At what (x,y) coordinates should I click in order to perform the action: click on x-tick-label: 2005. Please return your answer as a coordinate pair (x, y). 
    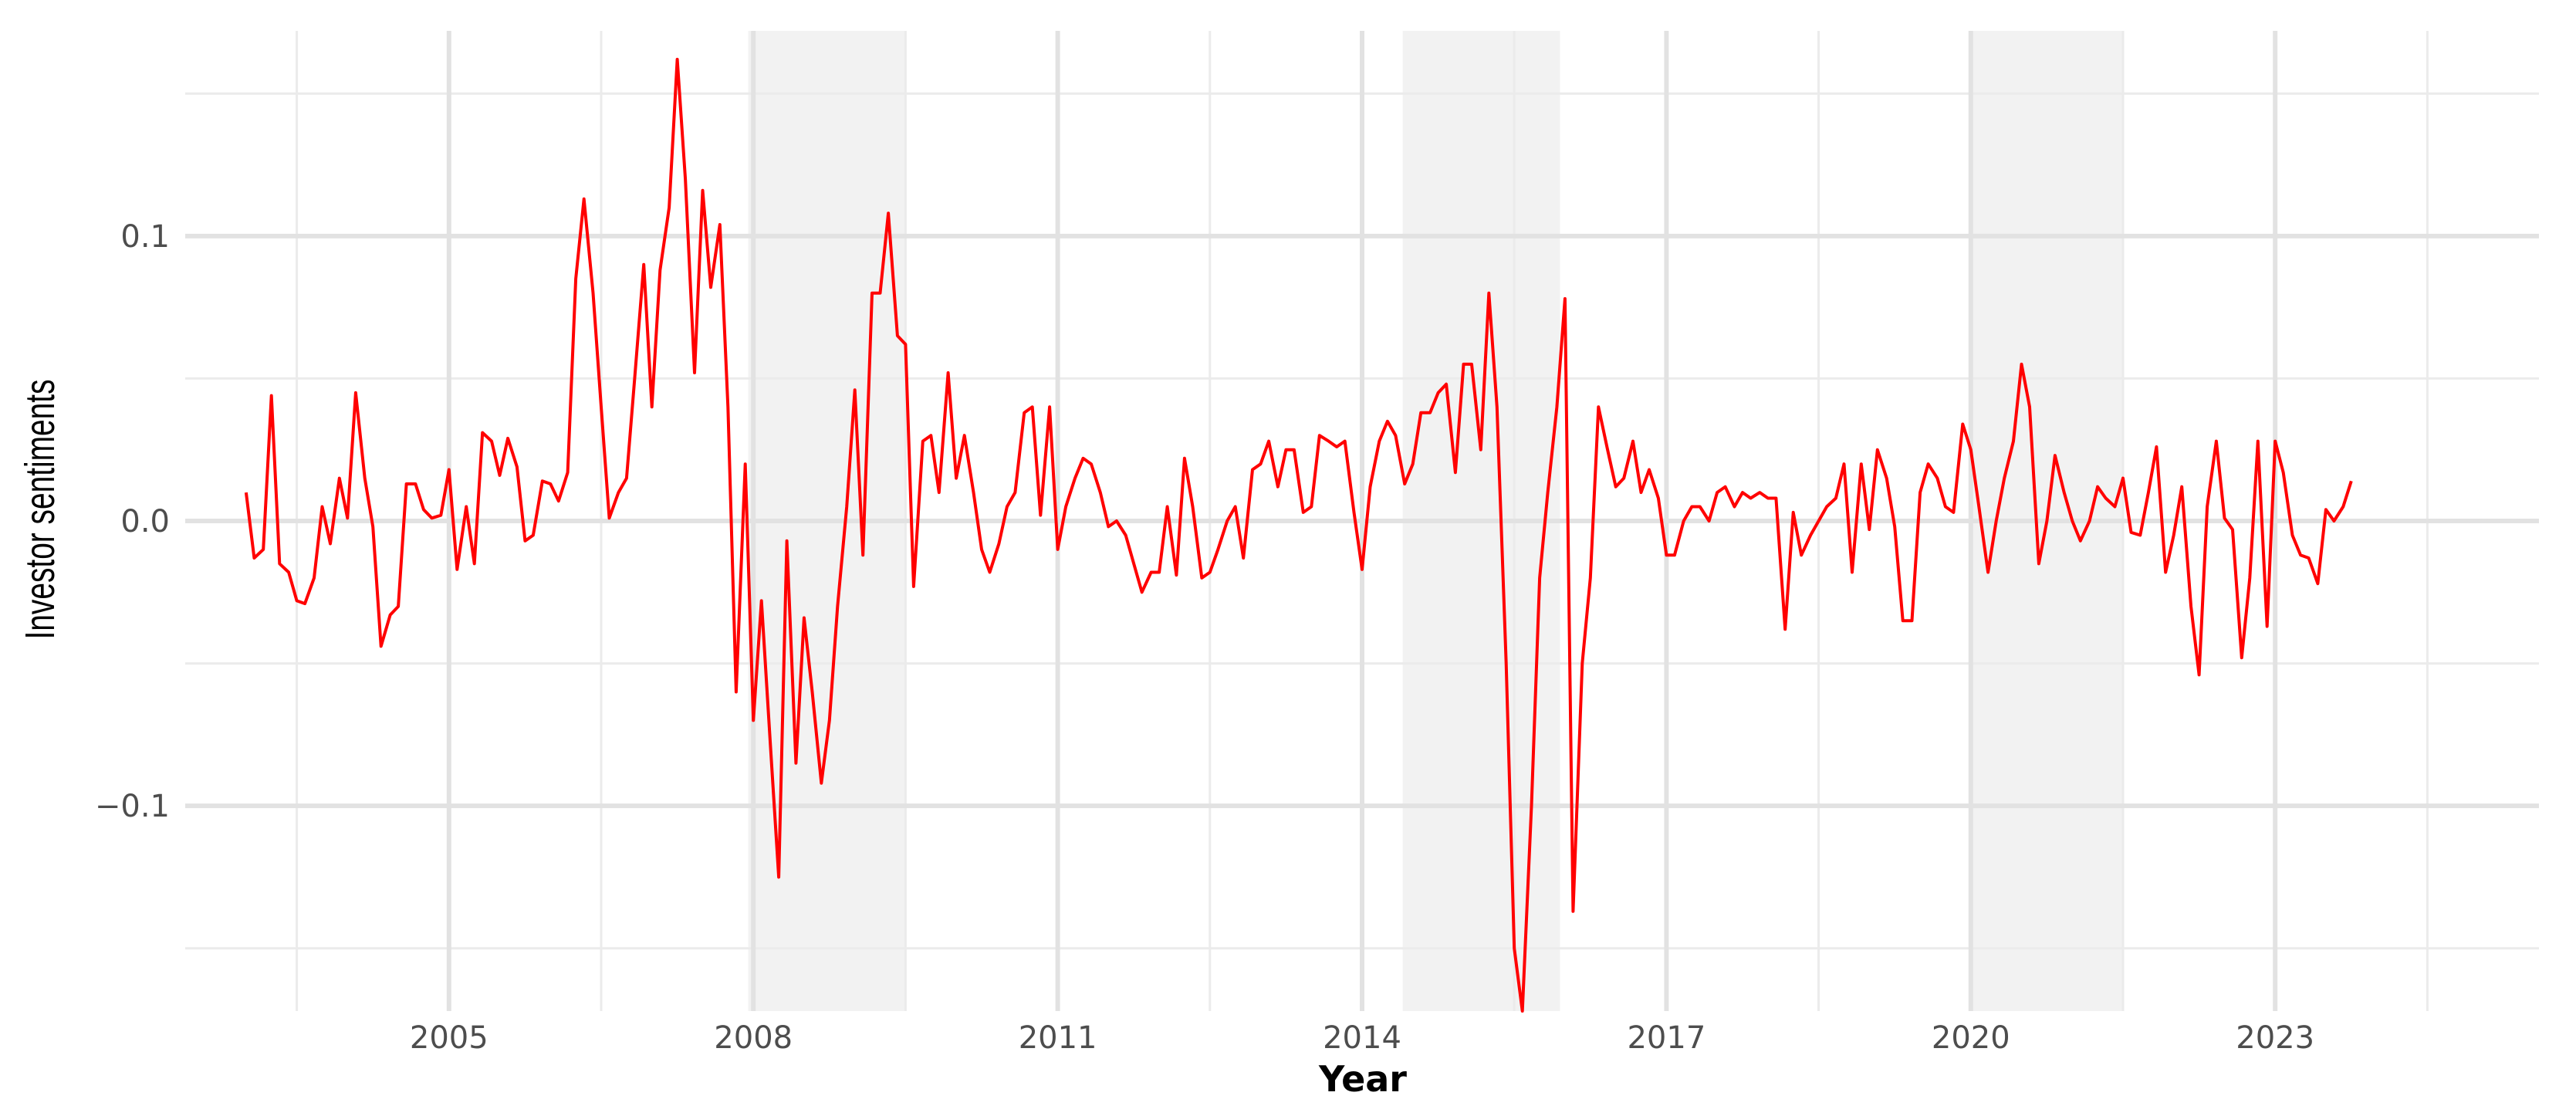
    Looking at the image, I should click on (449, 1038).